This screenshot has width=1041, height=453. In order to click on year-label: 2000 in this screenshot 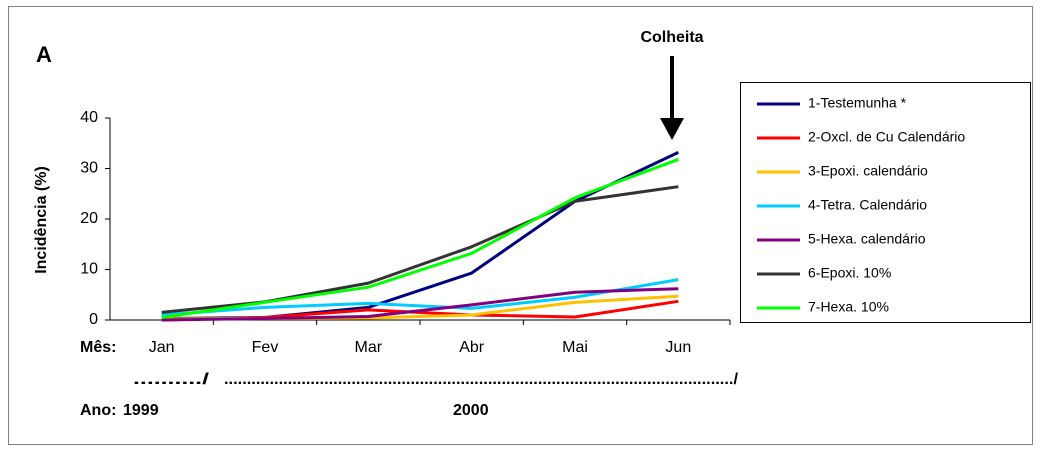, I will do `click(471, 410)`.